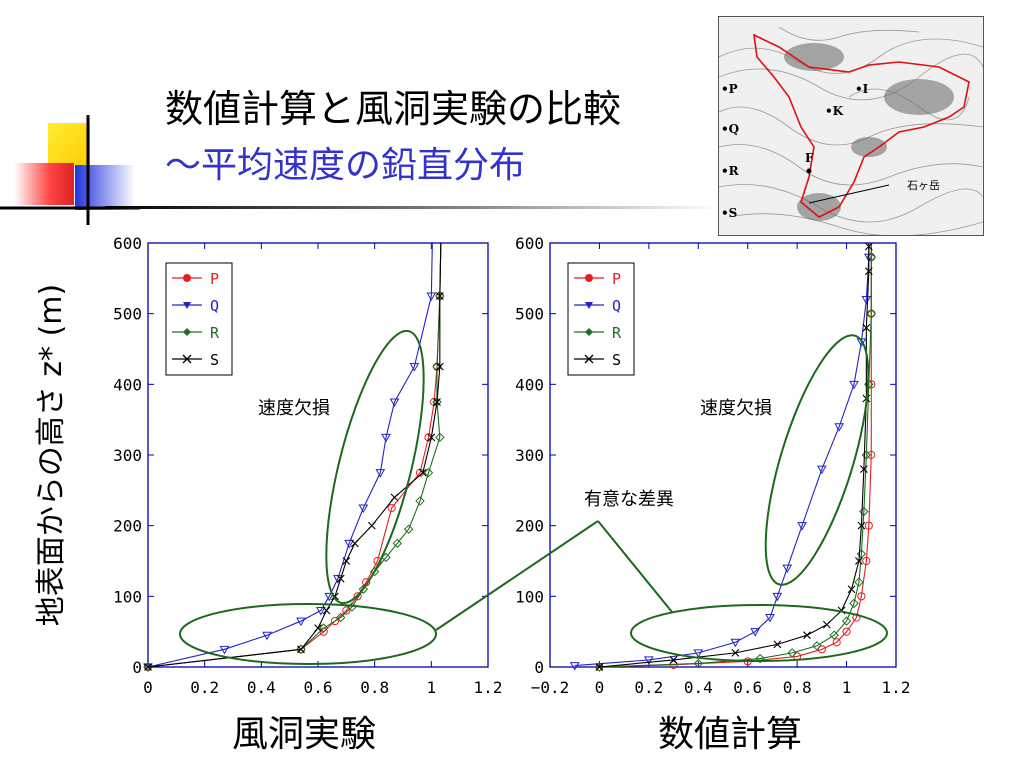  Describe the element at coordinates (729, 213) in the screenshot. I see `map-label-s: •S` at that location.